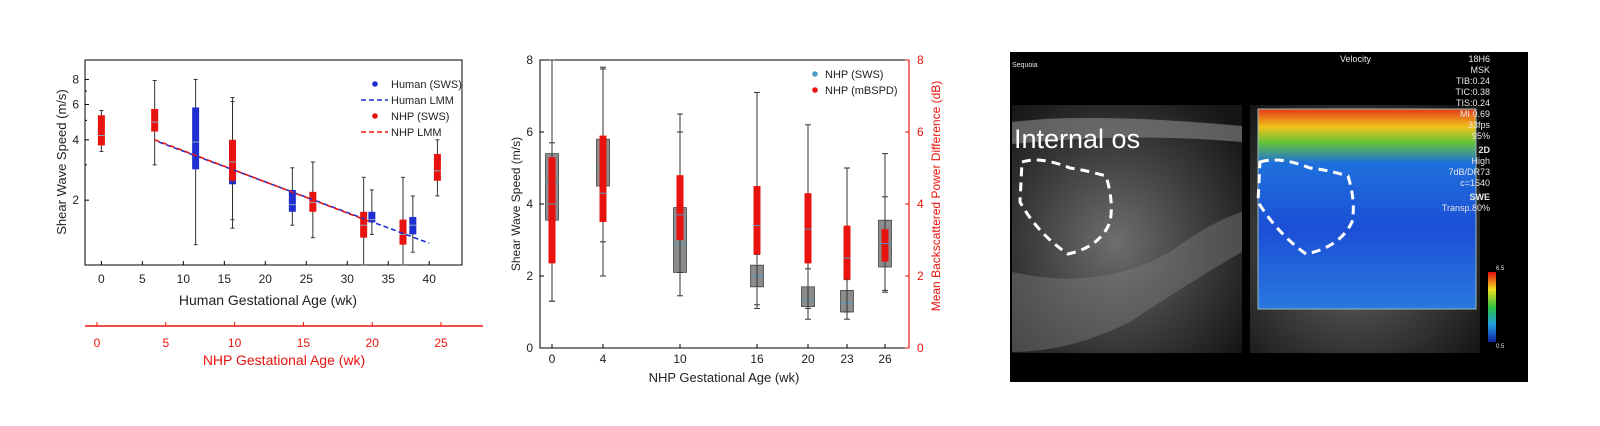  Describe the element at coordinates (1484, 150) in the screenshot. I see `info-line: 2D` at that location.